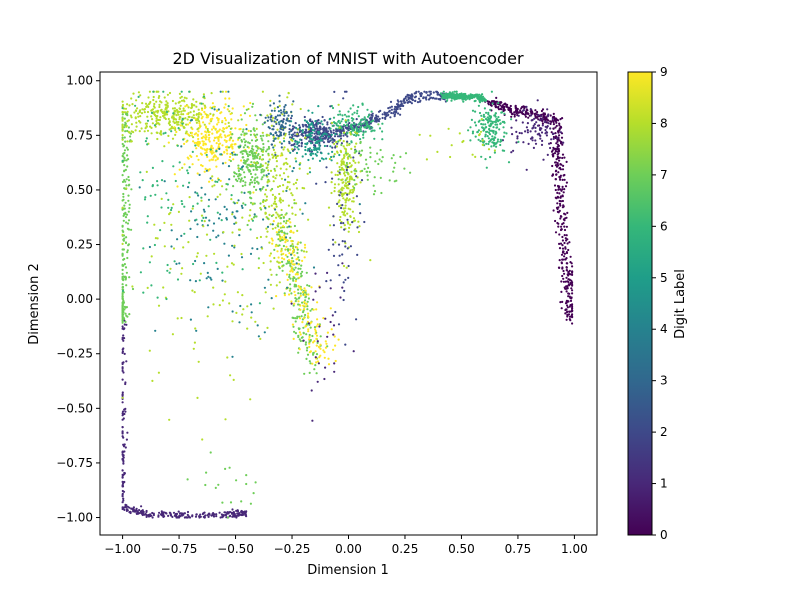 The width and height of the screenshot is (800, 600). I want to click on colorbar-tick-label: 8, so click(664, 123).